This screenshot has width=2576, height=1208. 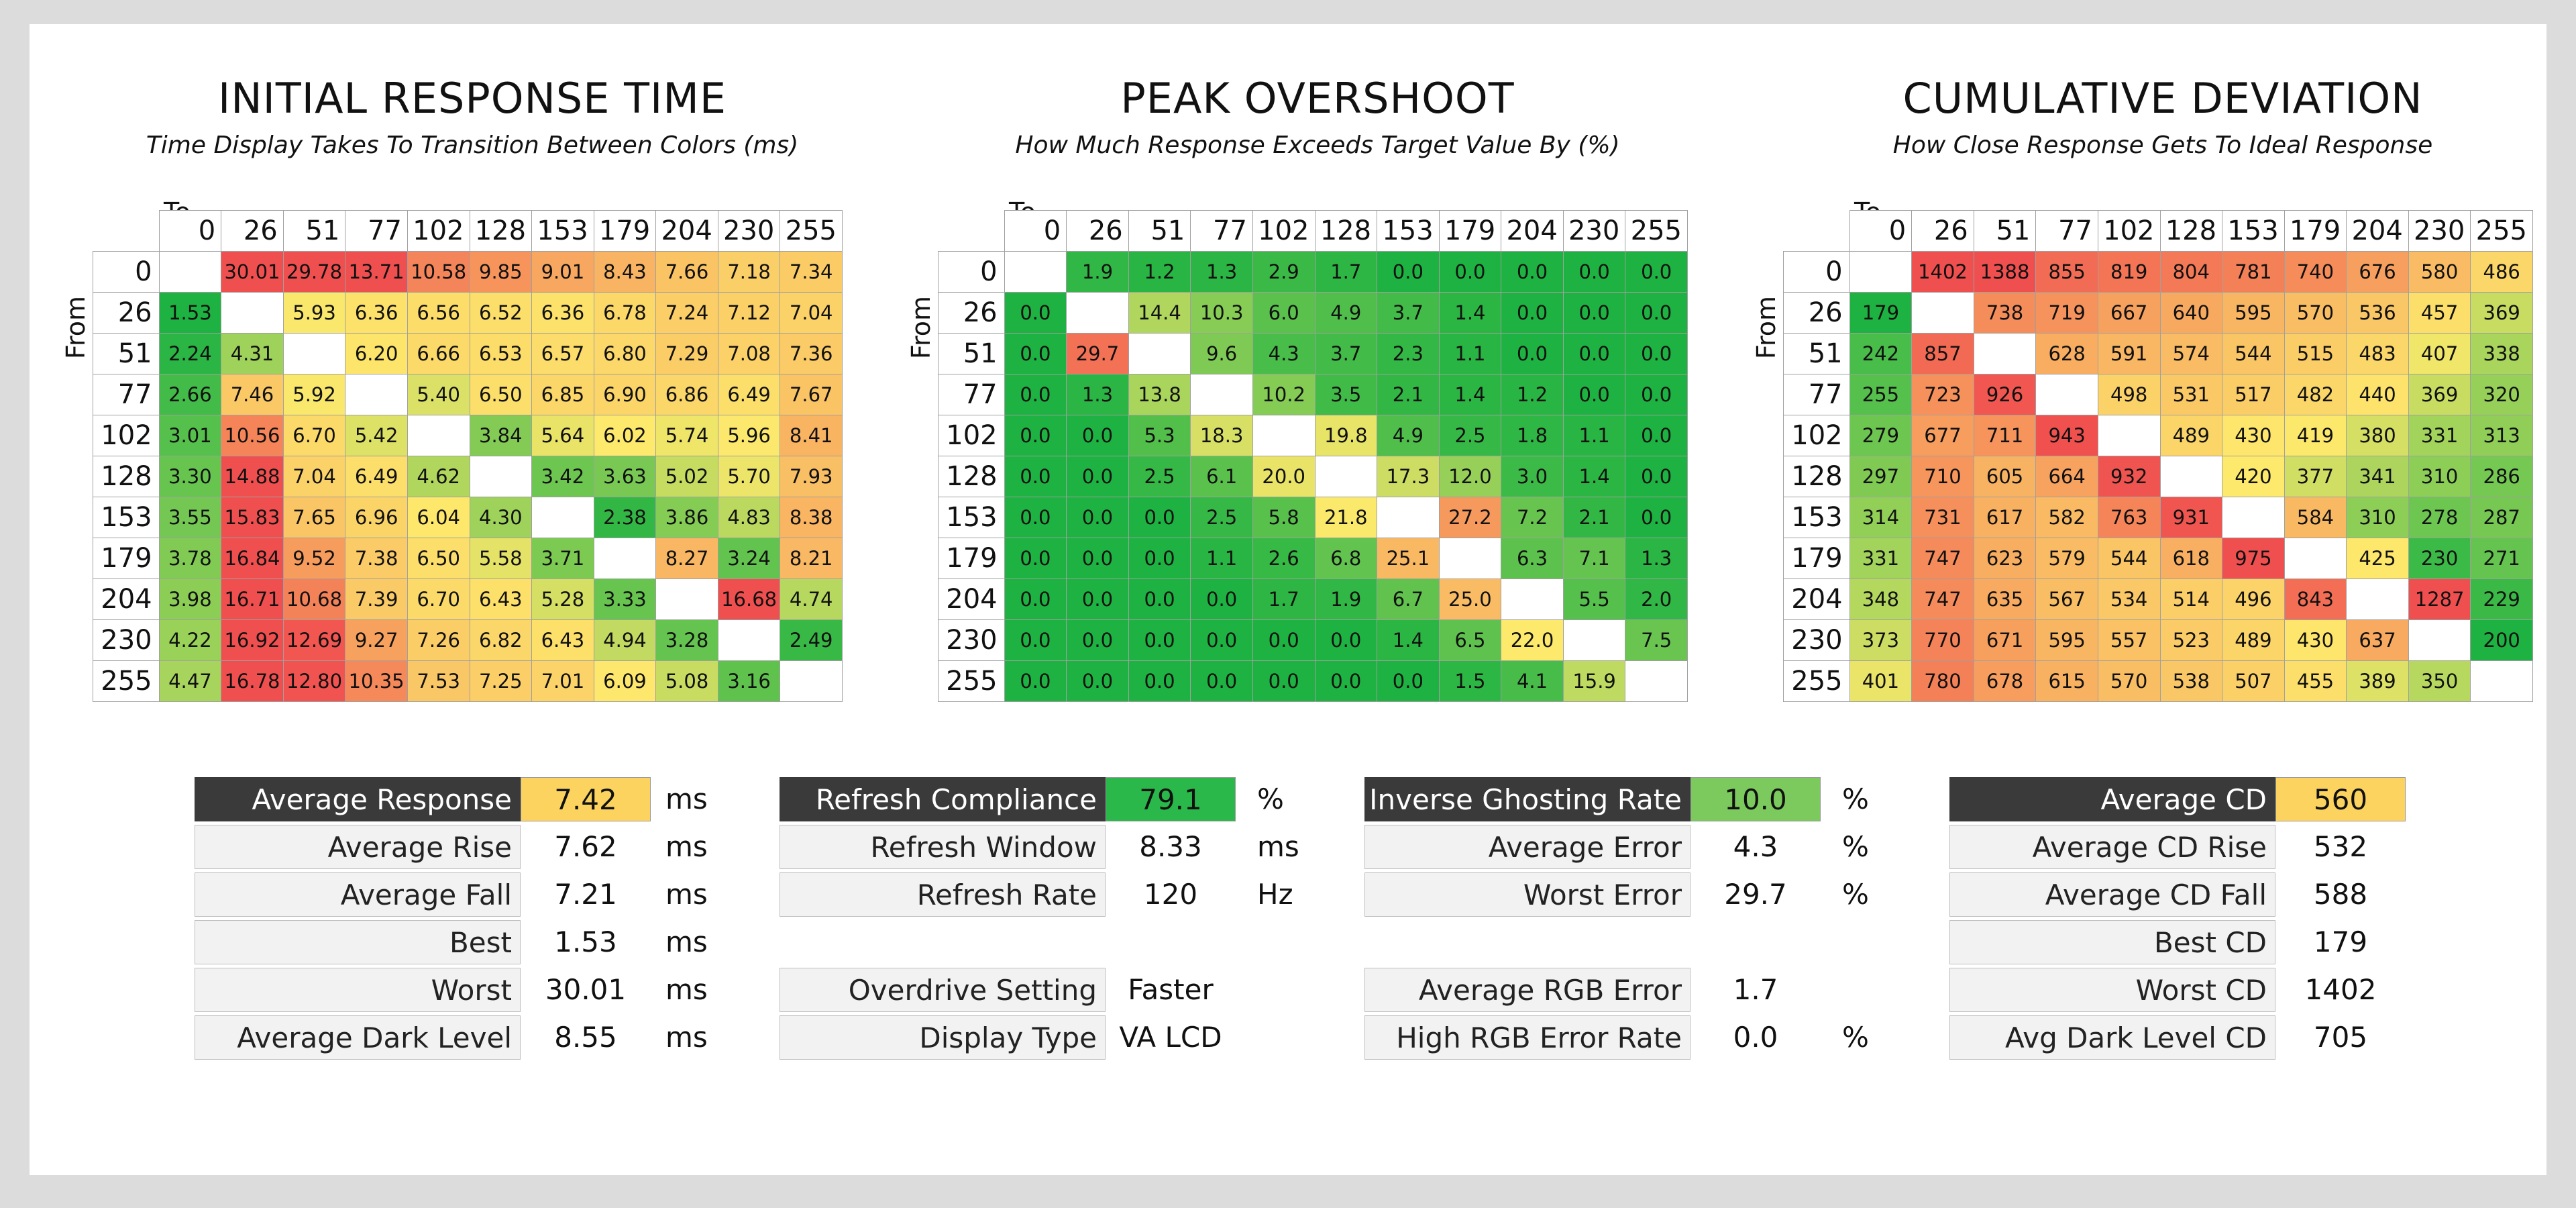 What do you see at coordinates (971, 517) in the screenshot?
I see `y-tick-label: 153` at bounding box center [971, 517].